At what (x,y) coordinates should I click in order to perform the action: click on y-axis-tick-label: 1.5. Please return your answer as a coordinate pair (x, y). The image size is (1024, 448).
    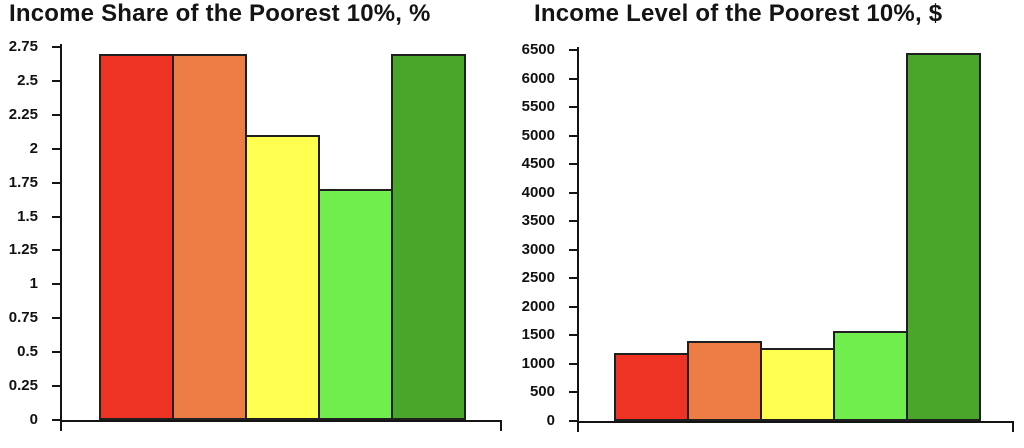
    Looking at the image, I should click on (27, 216).